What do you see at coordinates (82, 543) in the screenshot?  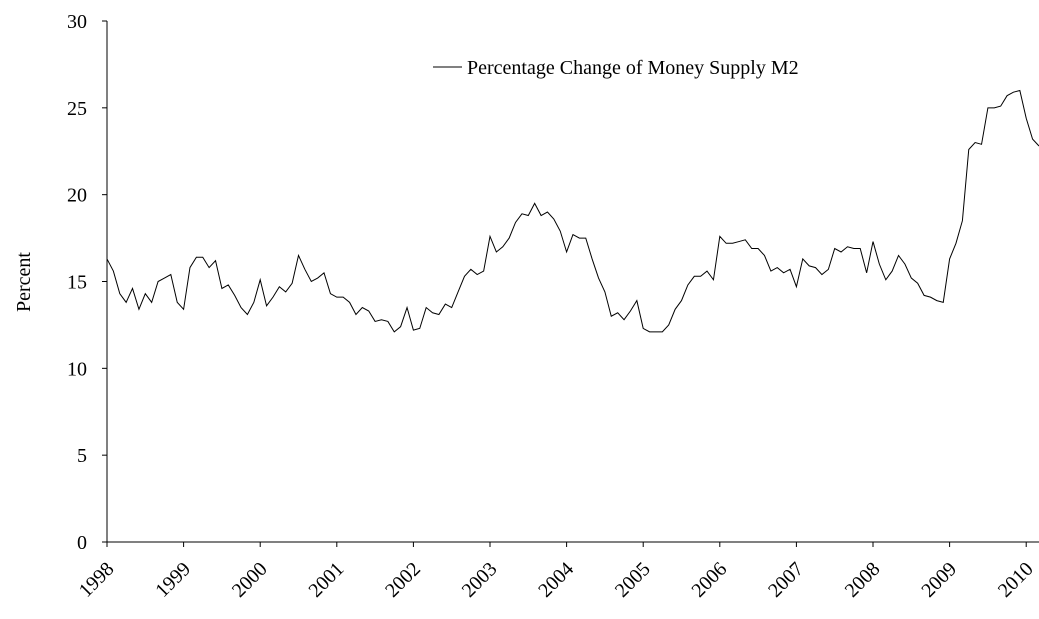 I see `y-tick-label: 0` at bounding box center [82, 543].